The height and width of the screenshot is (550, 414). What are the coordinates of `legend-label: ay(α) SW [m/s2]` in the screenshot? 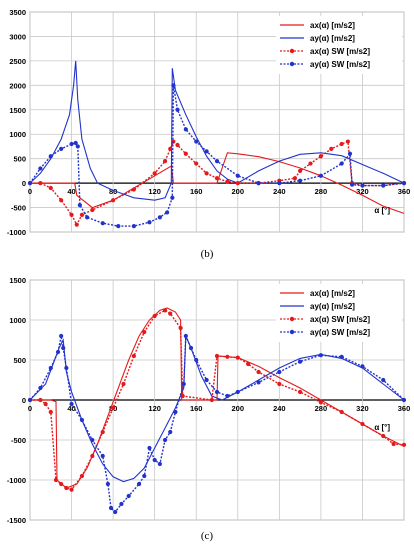 It's located at (340, 332).